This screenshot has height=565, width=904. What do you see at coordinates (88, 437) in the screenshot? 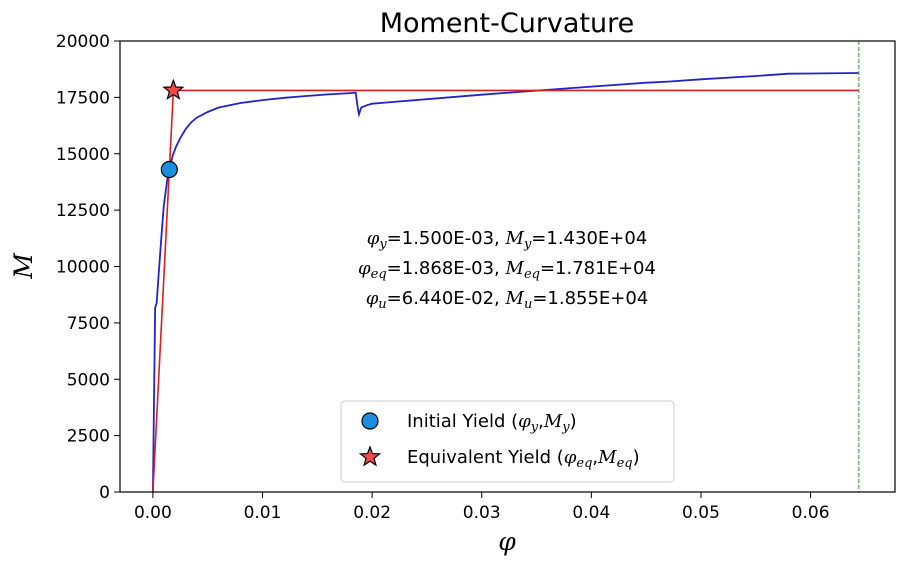
I see `y-tick-label: 2500` at bounding box center [88, 437].